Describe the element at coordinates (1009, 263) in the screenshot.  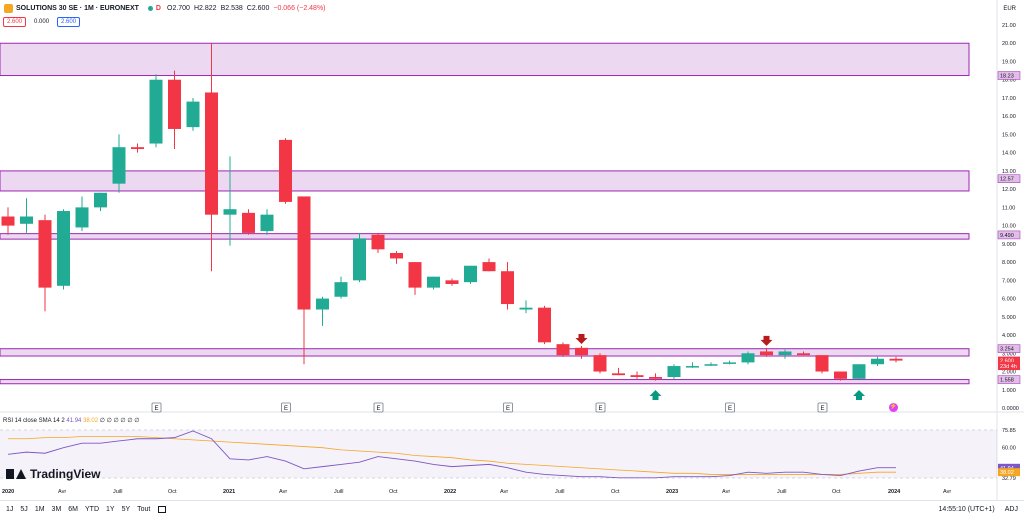
I see `price-tick-label: 8.000` at that location.